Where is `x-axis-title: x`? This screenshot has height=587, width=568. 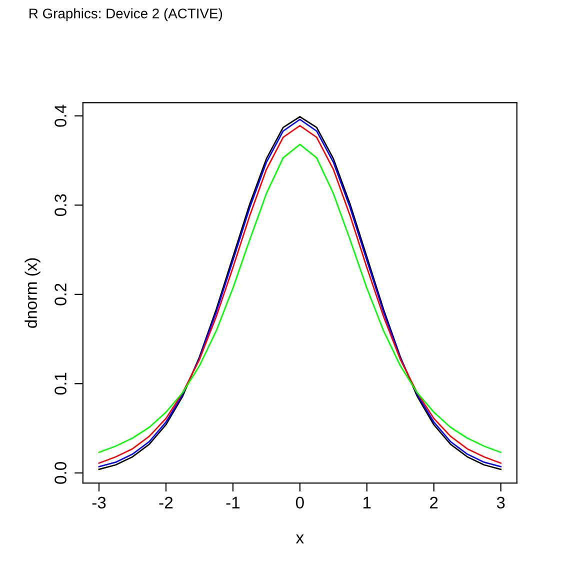 x-axis-title: x is located at coordinates (300, 539).